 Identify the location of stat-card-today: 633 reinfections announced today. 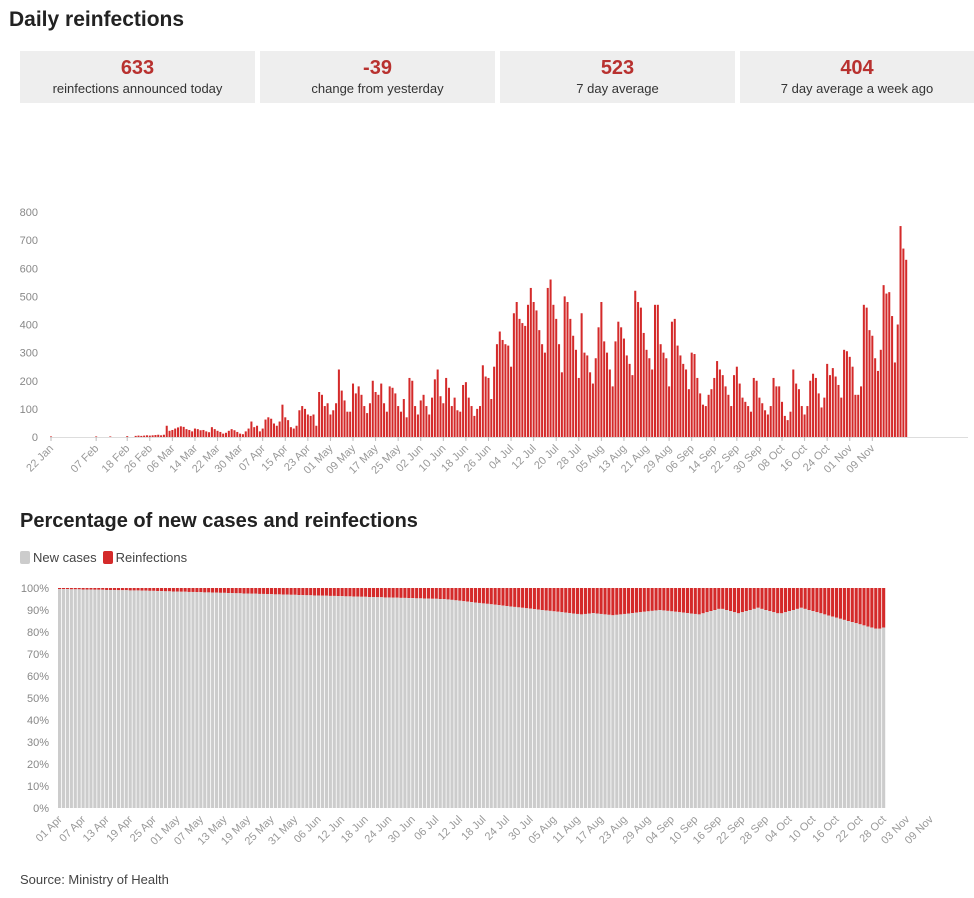
(137, 77).